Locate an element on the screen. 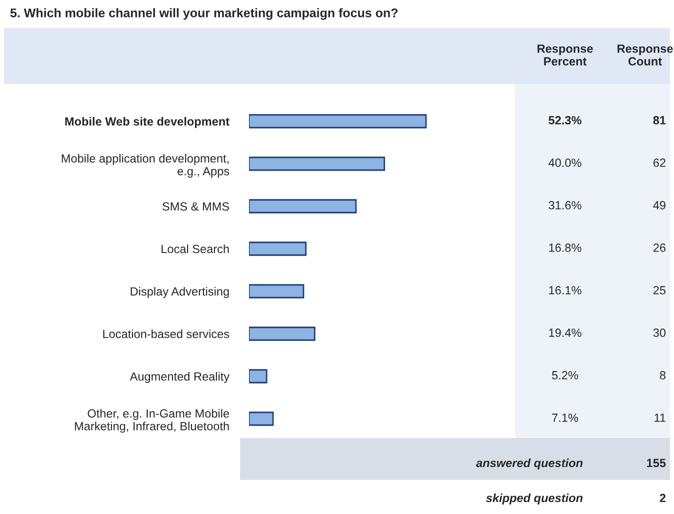 This screenshot has width=674, height=514. y-tick-label: Mobile Web site development is located at coordinates (147, 122).